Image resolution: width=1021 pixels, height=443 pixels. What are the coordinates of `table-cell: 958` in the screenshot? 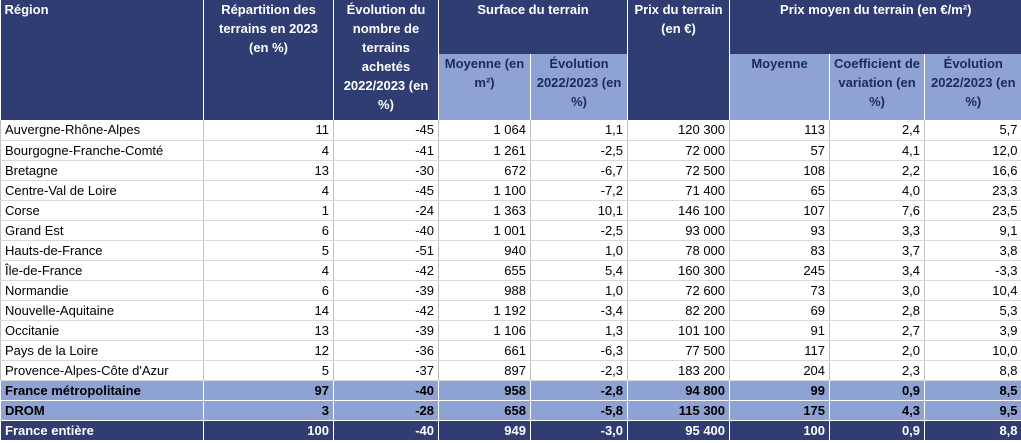 It's located at (484, 390).